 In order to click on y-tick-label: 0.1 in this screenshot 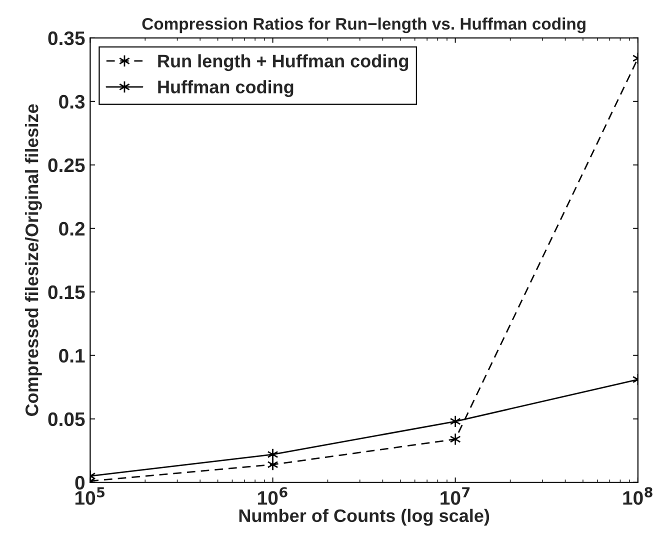, I will do `click(72, 355)`.